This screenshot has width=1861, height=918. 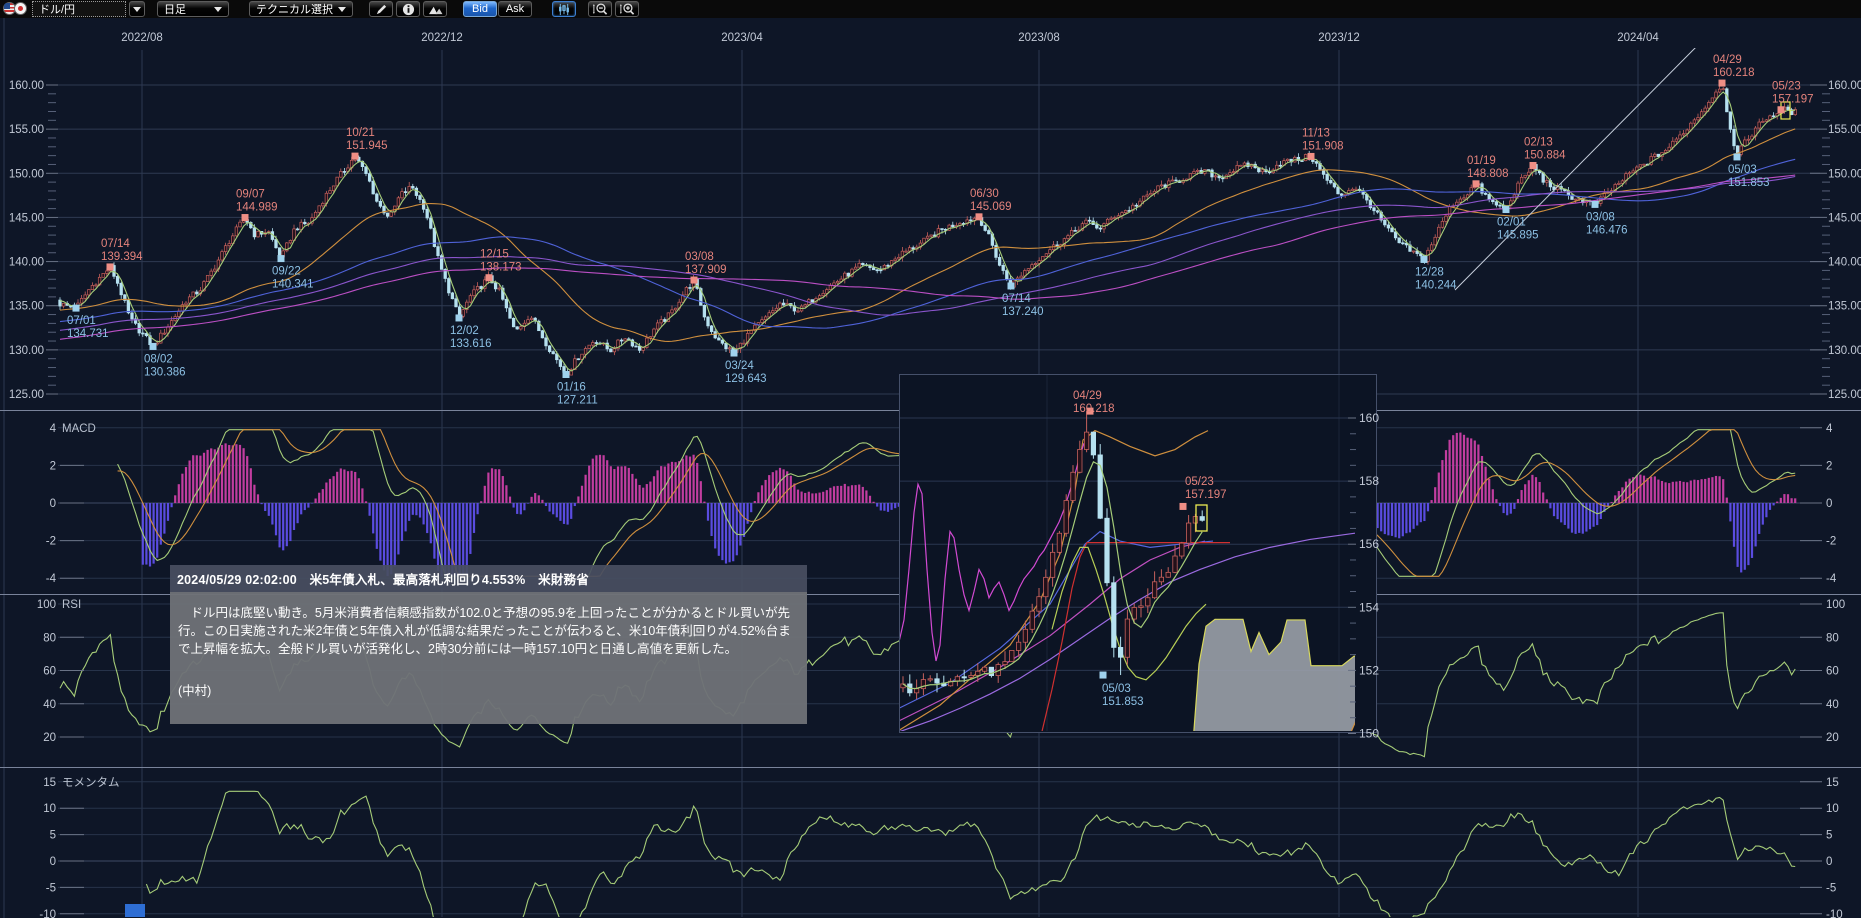 I want to click on svg-text: 150, so click(x=1369, y=734).